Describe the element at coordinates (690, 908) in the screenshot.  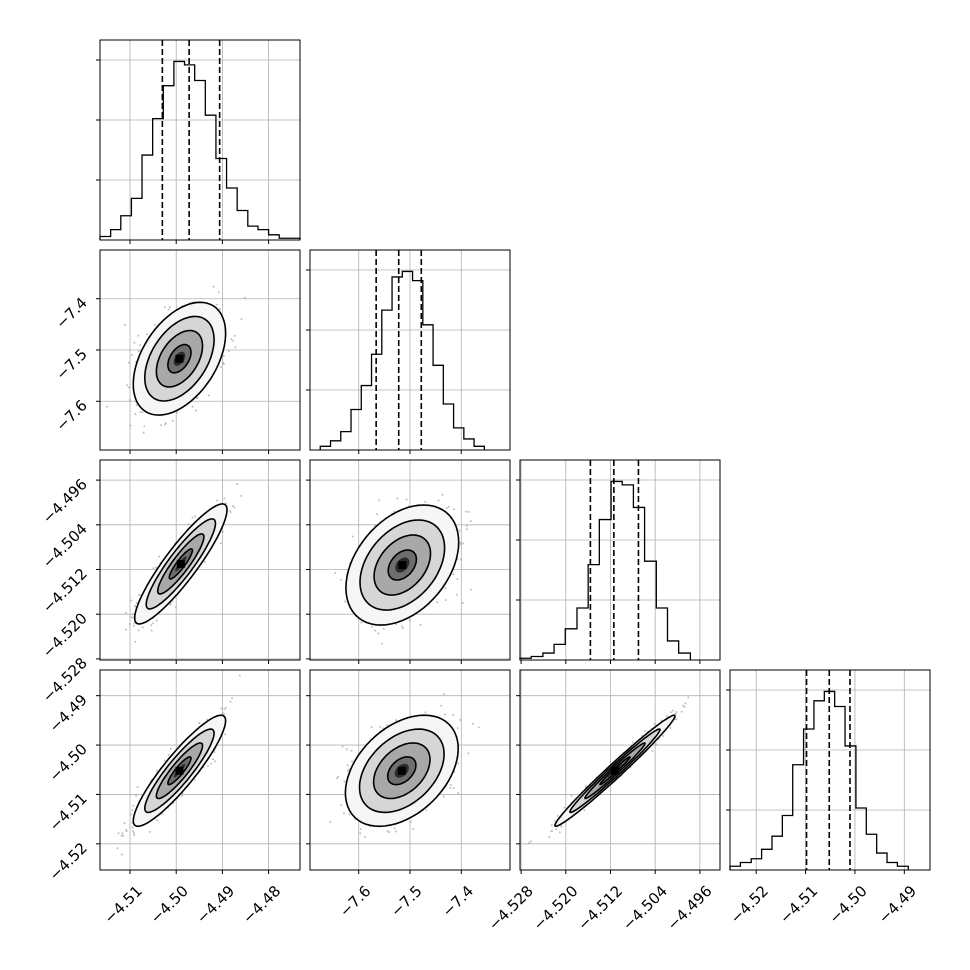
I see `x-tick-label: −4.496` at that location.